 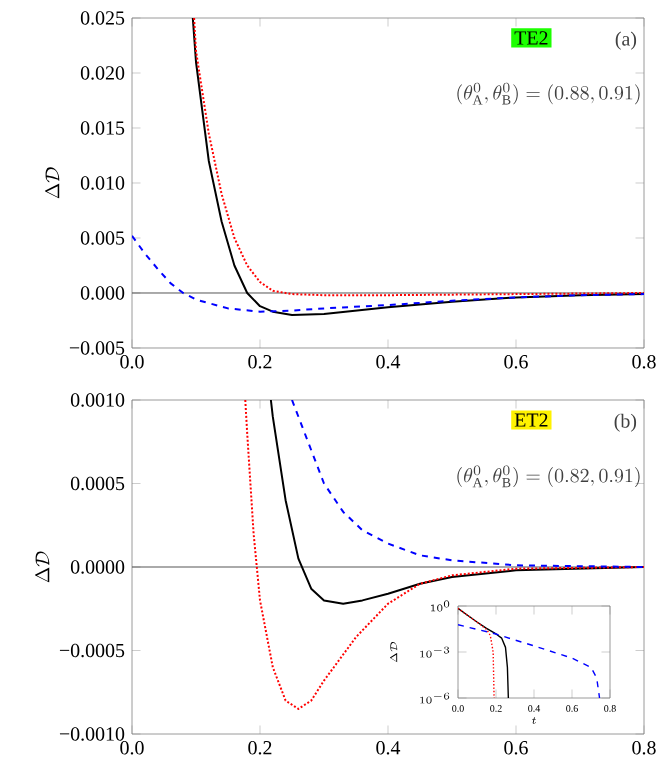 What do you see at coordinates (92, 734) in the screenshot?
I see `y-tick-label: −0.0010` at bounding box center [92, 734].